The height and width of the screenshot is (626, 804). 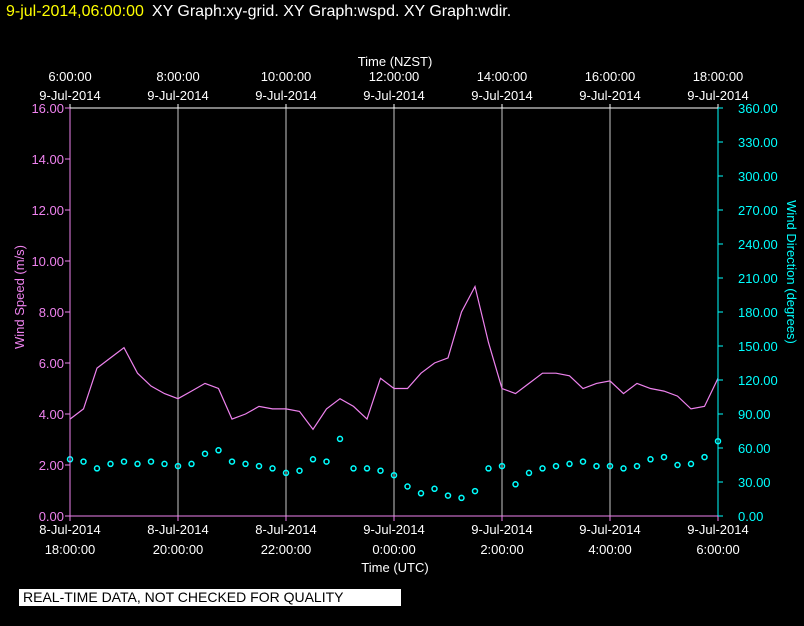 What do you see at coordinates (69, 76) in the screenshot?
I see `x-top-tick-time: 6:00:00` at bounding box center [69, 76].